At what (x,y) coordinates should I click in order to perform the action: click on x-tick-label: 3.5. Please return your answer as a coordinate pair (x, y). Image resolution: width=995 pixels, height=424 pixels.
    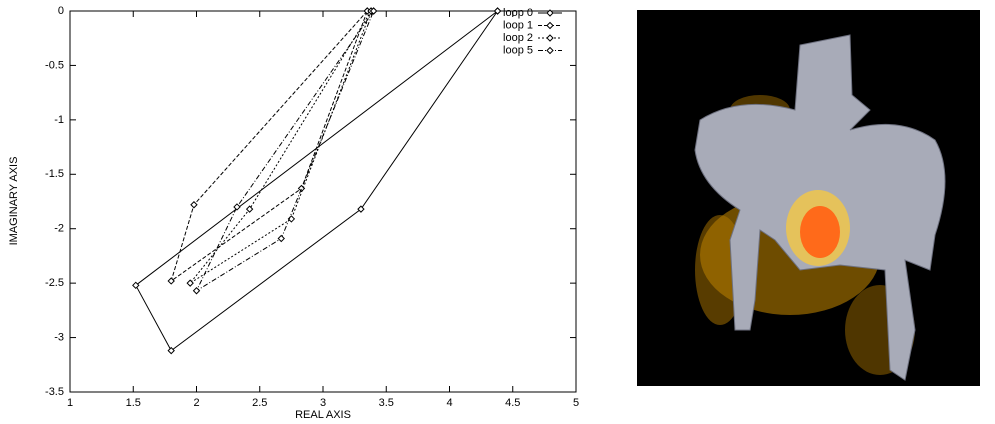
    Looking at the image, I should click on (386, 403).